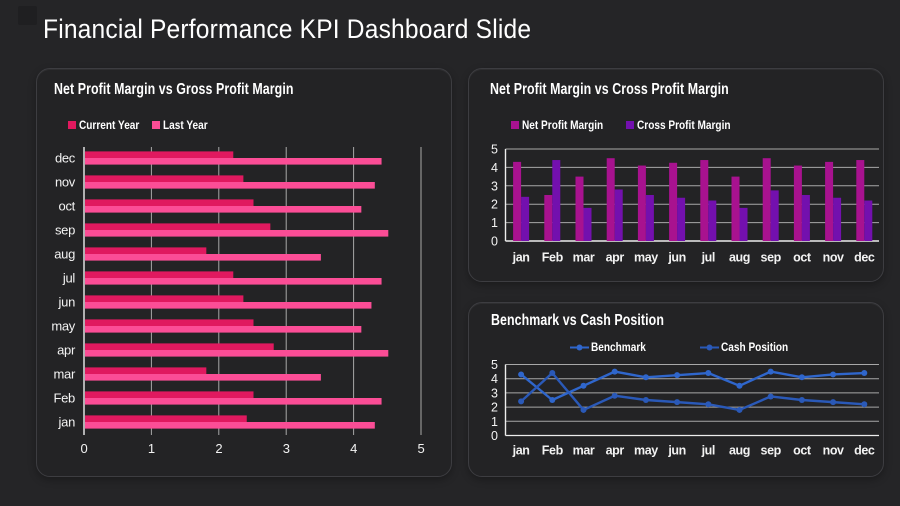 This screenshot has height=506, width=900. I want to click on legend-label-net-profit-margin: Net Profit Margin, so click(562, 125).